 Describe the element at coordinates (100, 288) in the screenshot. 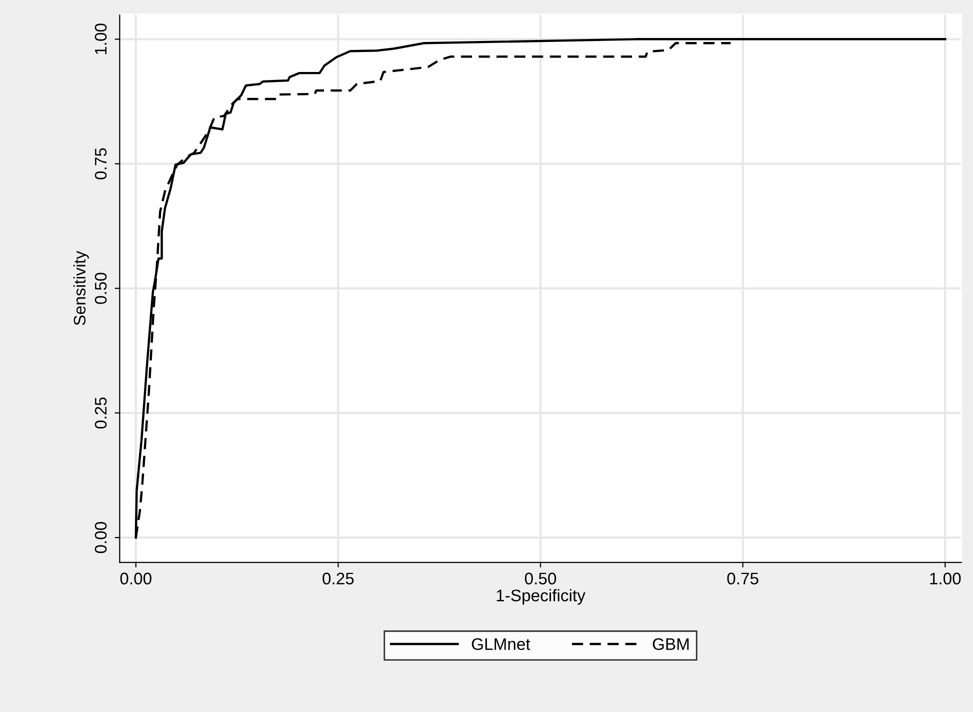

I see `y-tick-label: 0.50` at that location.